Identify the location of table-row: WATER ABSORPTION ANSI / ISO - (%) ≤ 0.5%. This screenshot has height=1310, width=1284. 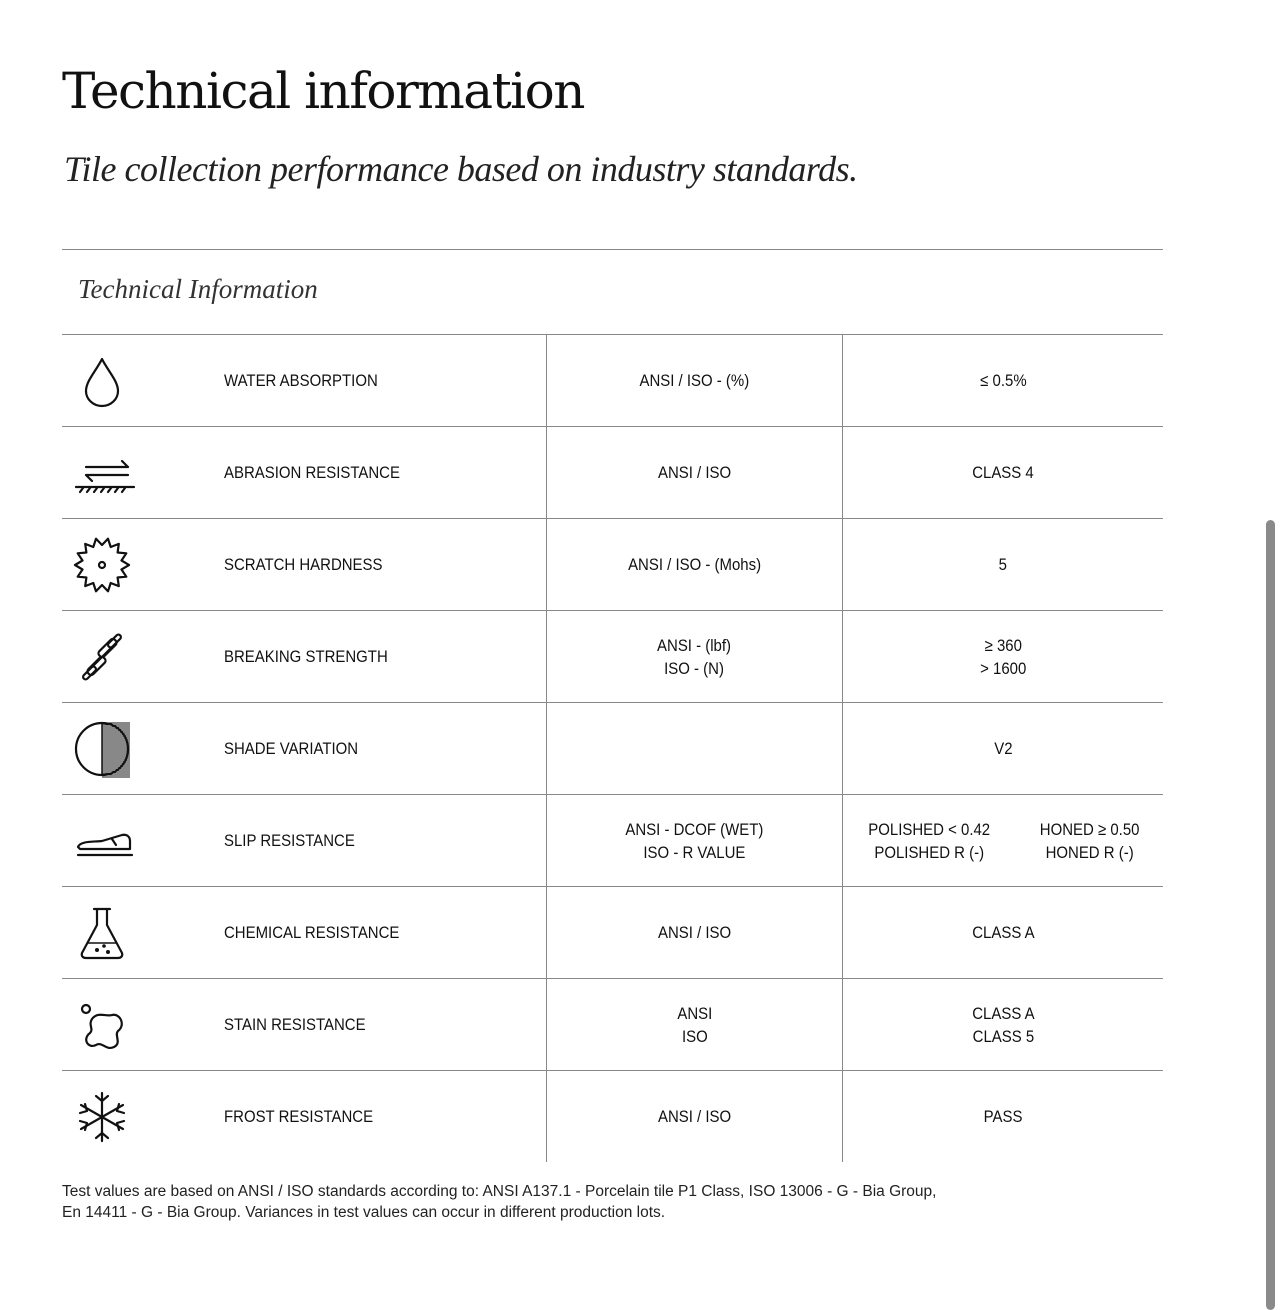
(612, 381).